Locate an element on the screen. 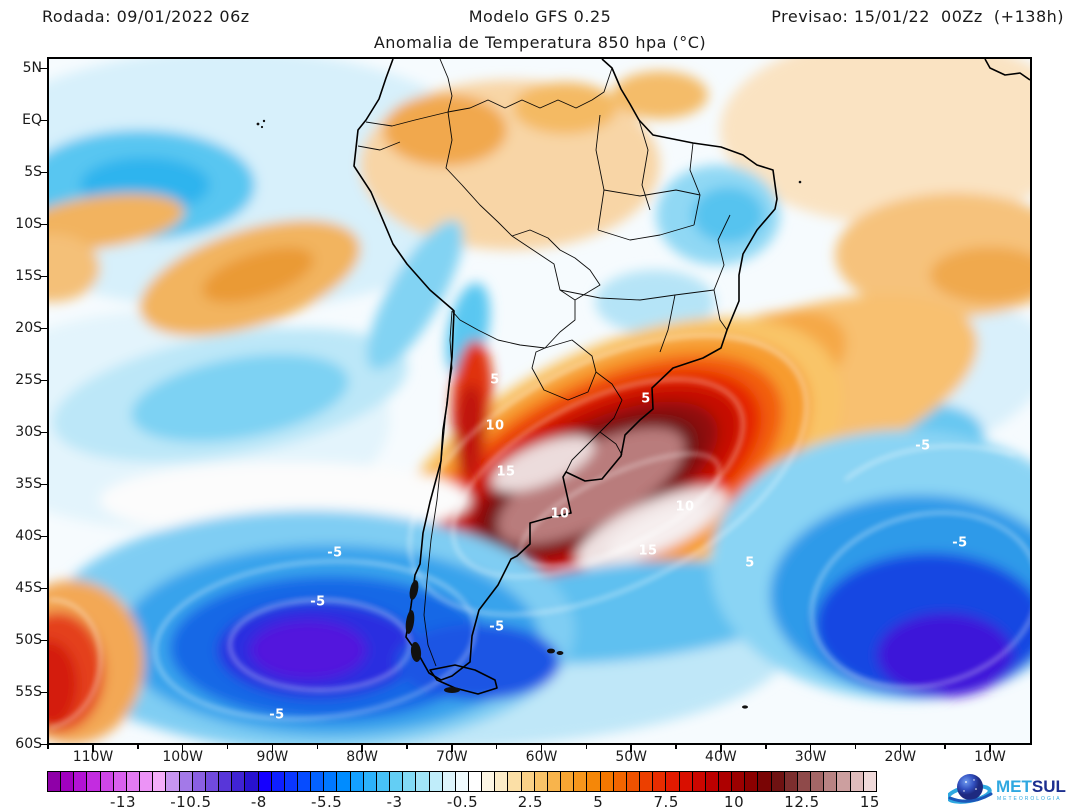 The image size is (1080, 812). colorbar-tick-label: -10.5 is located at coordinates (191, 802).